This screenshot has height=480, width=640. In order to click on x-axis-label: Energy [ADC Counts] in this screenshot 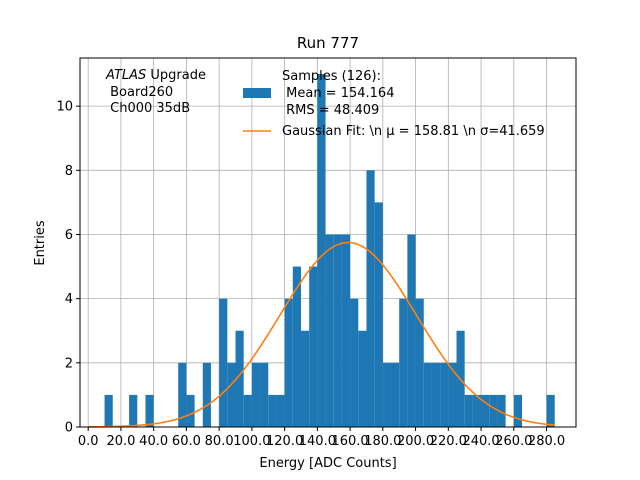, I will do `click(327, 463)`.